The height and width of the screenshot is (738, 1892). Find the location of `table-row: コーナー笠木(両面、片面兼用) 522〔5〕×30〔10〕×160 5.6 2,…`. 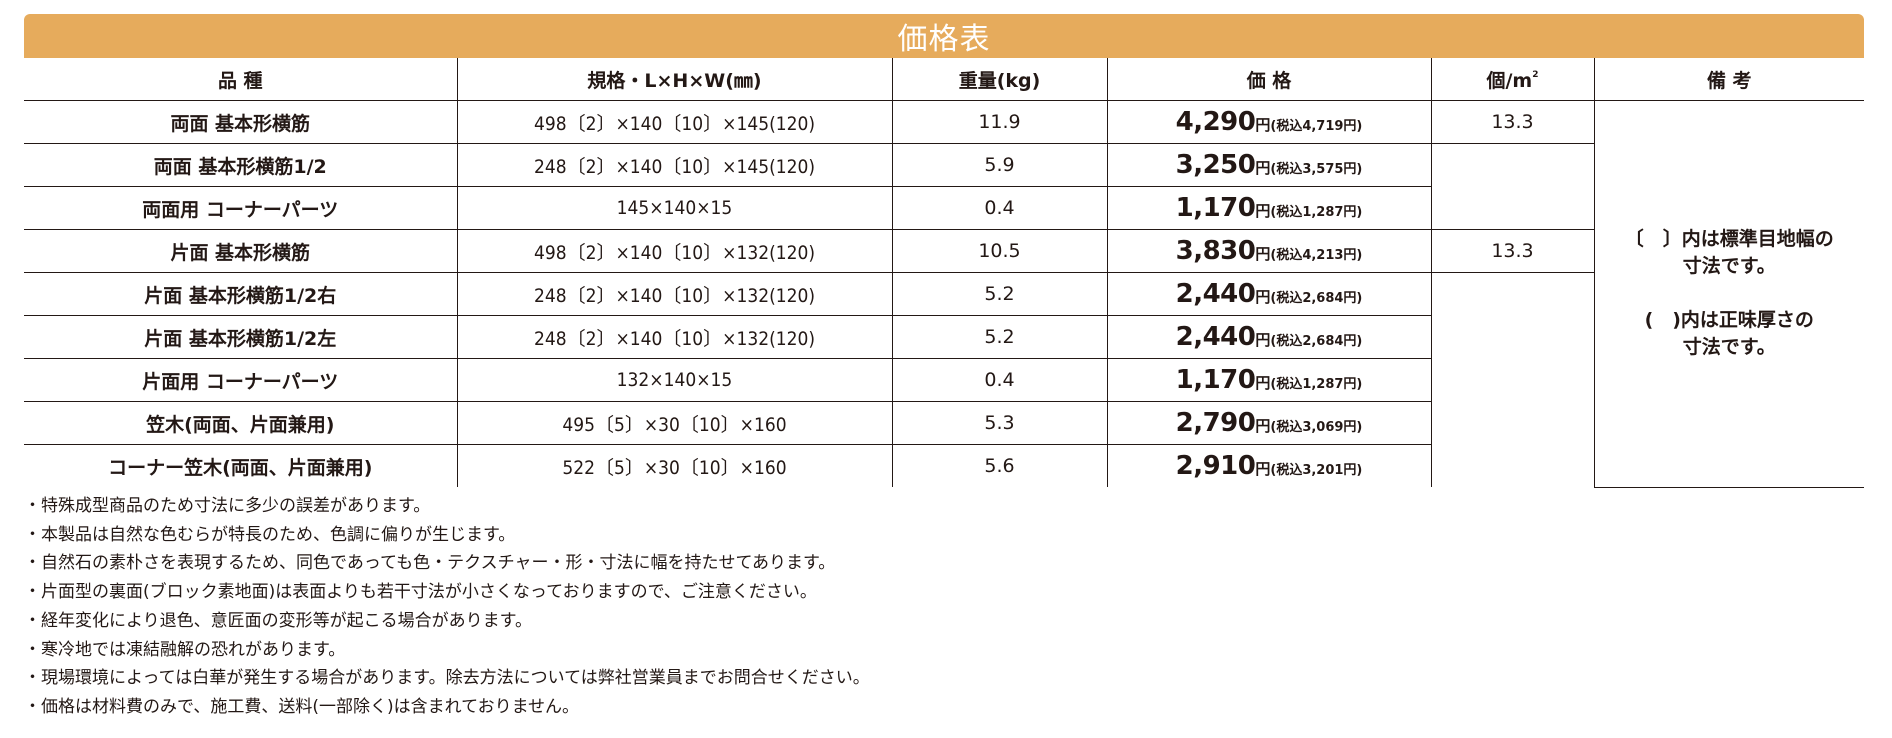

table-row: コーナー笠木(両面、片面兼用) 522〔5〕×30〔10〕×160 5.6 2,… is located at coordinates (944, 465).